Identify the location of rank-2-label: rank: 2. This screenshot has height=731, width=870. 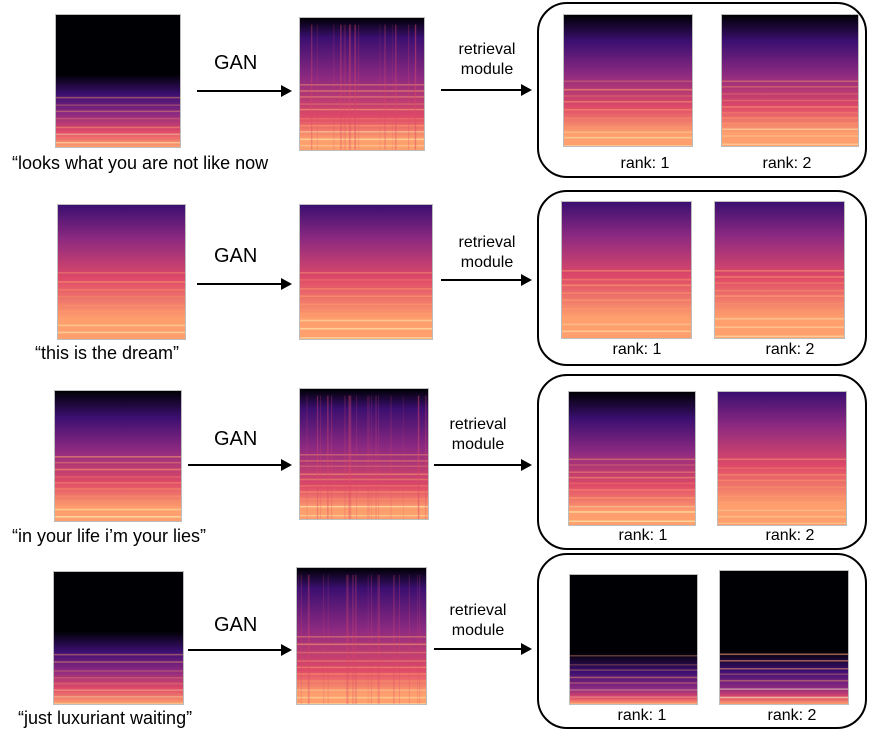
(790, 535).